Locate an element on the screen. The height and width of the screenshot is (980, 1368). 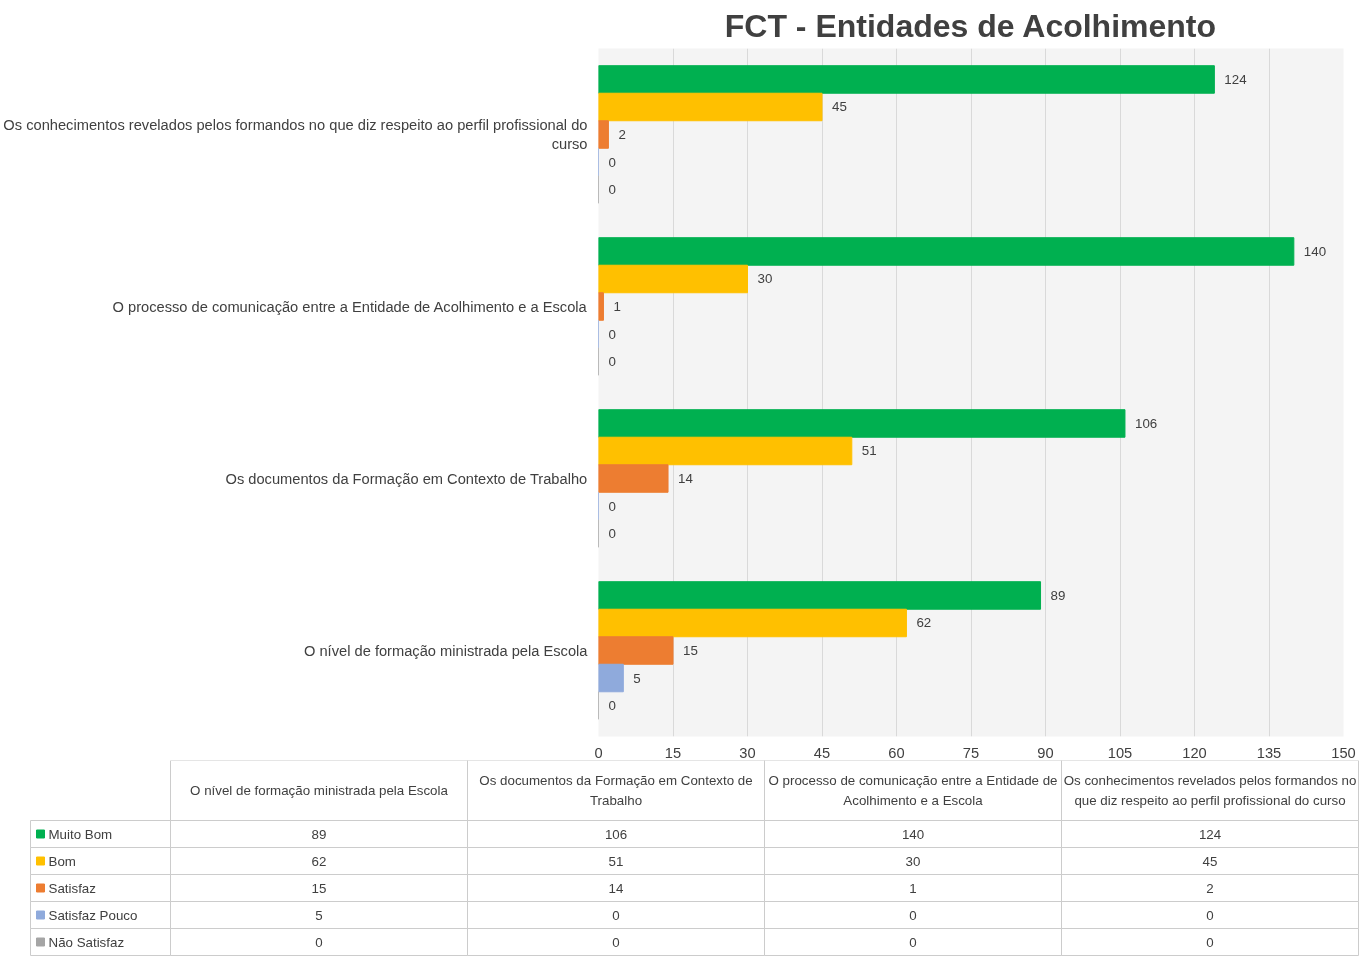
legend-label: Muito Bom is located at coordinates (80, 834).